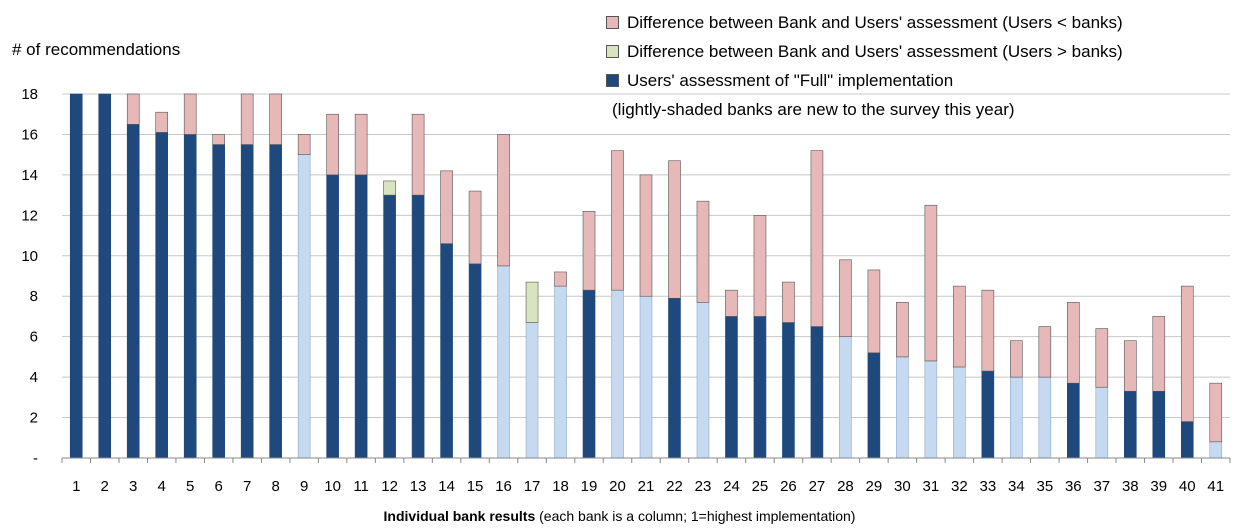 The height and width of the screenshot is (532, 1239). I want to click on x-tick-label: 36, so click(1073, 486).